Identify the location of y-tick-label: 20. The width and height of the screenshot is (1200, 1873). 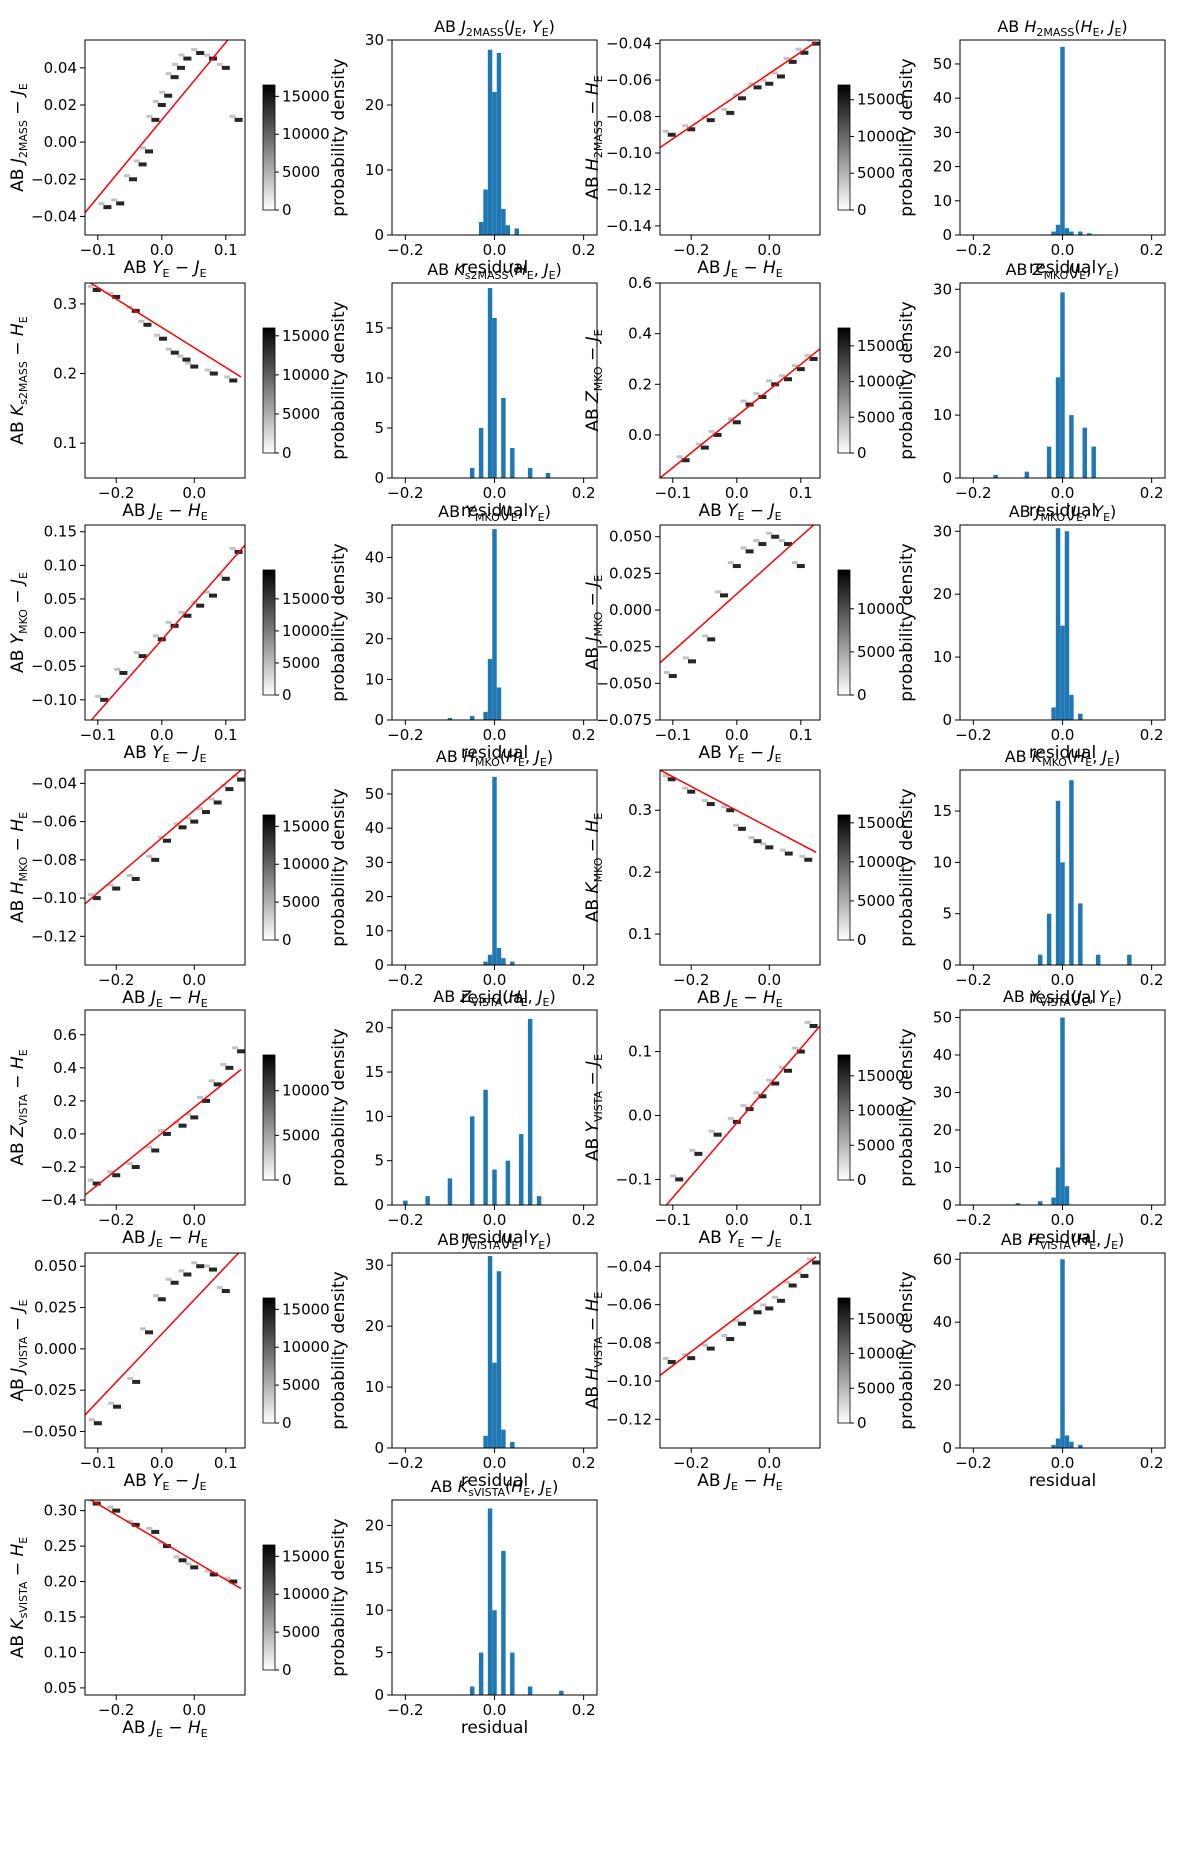
(942, 1130).